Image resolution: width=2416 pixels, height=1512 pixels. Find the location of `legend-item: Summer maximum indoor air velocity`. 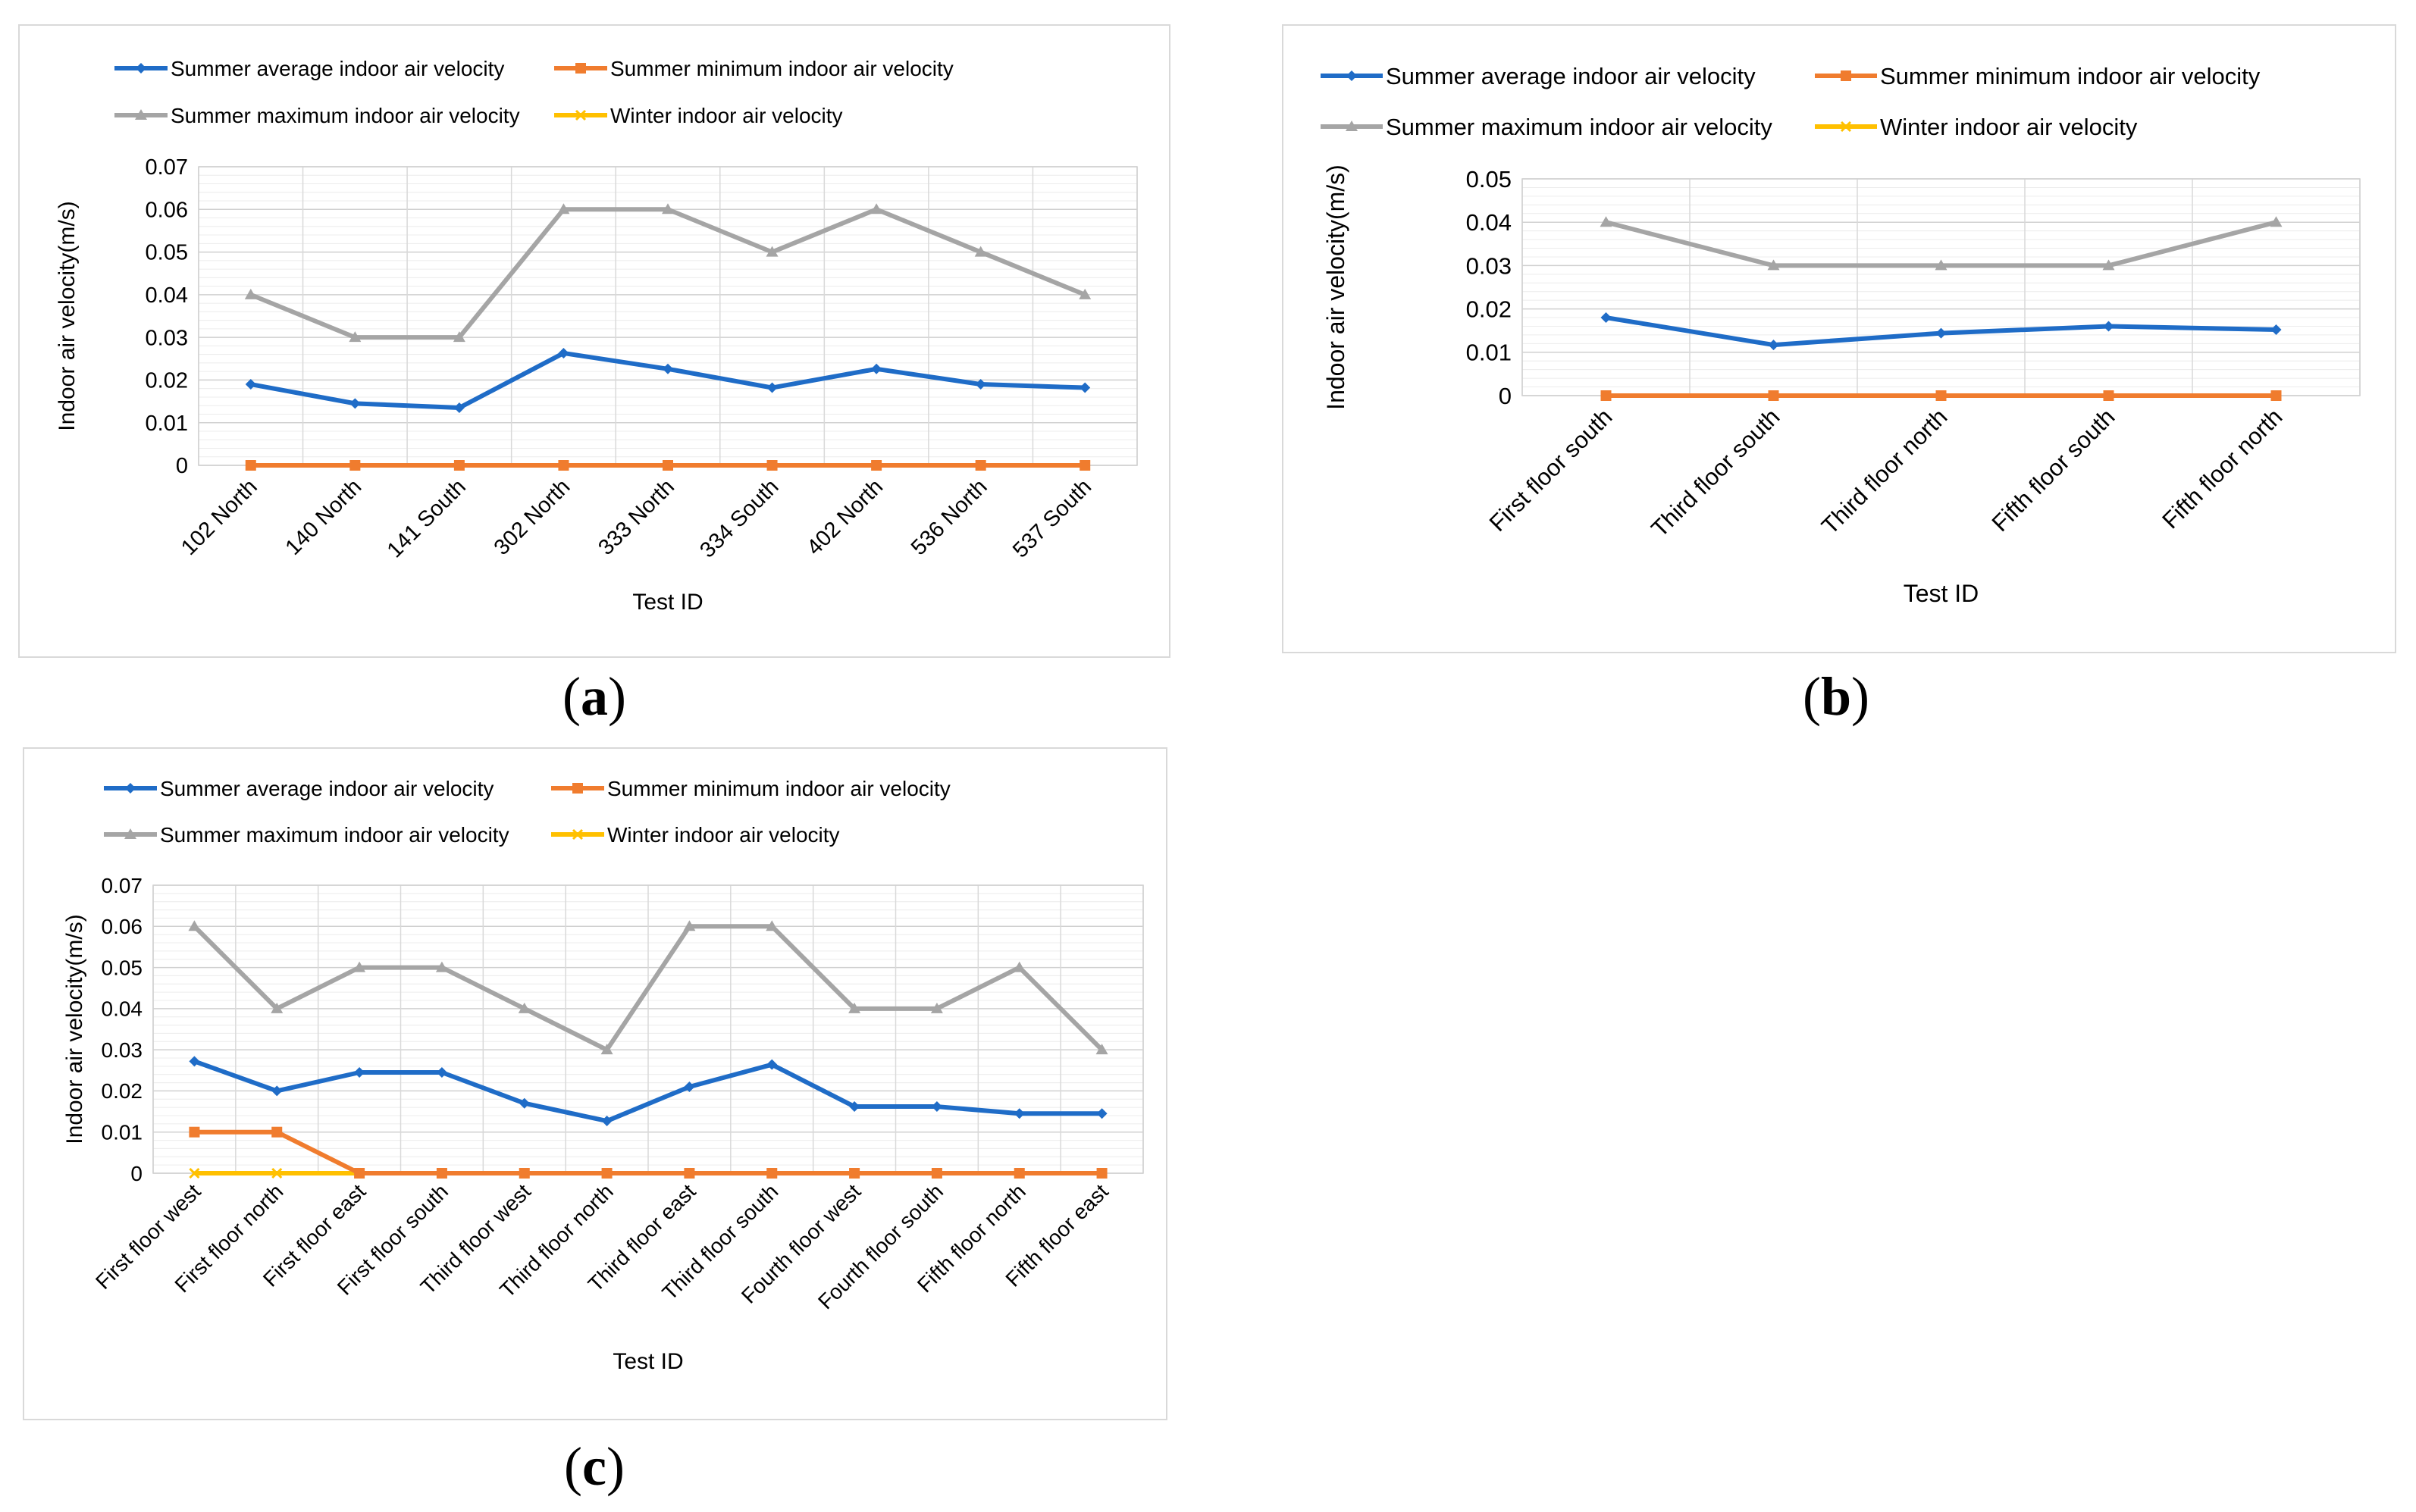

legend-item: Summer maximum indoor air velocity is located at coordinates (306, 835).